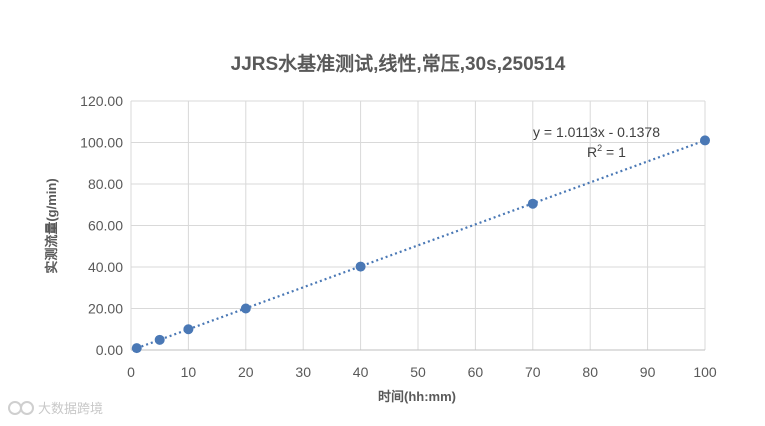 The image size is (765, 426). What do you see at coordinates (105, 184) in the screenshot?
I see `y-tick-label: 80.00` at bounding box center [105, 184].